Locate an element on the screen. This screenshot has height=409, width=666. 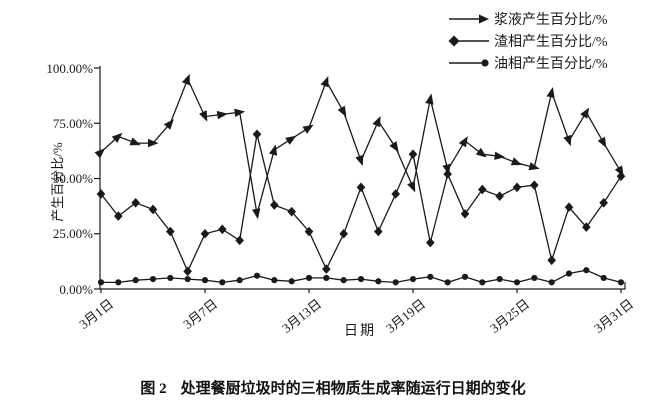
circle-line-marker-icon is located at coordinates (469, 63).